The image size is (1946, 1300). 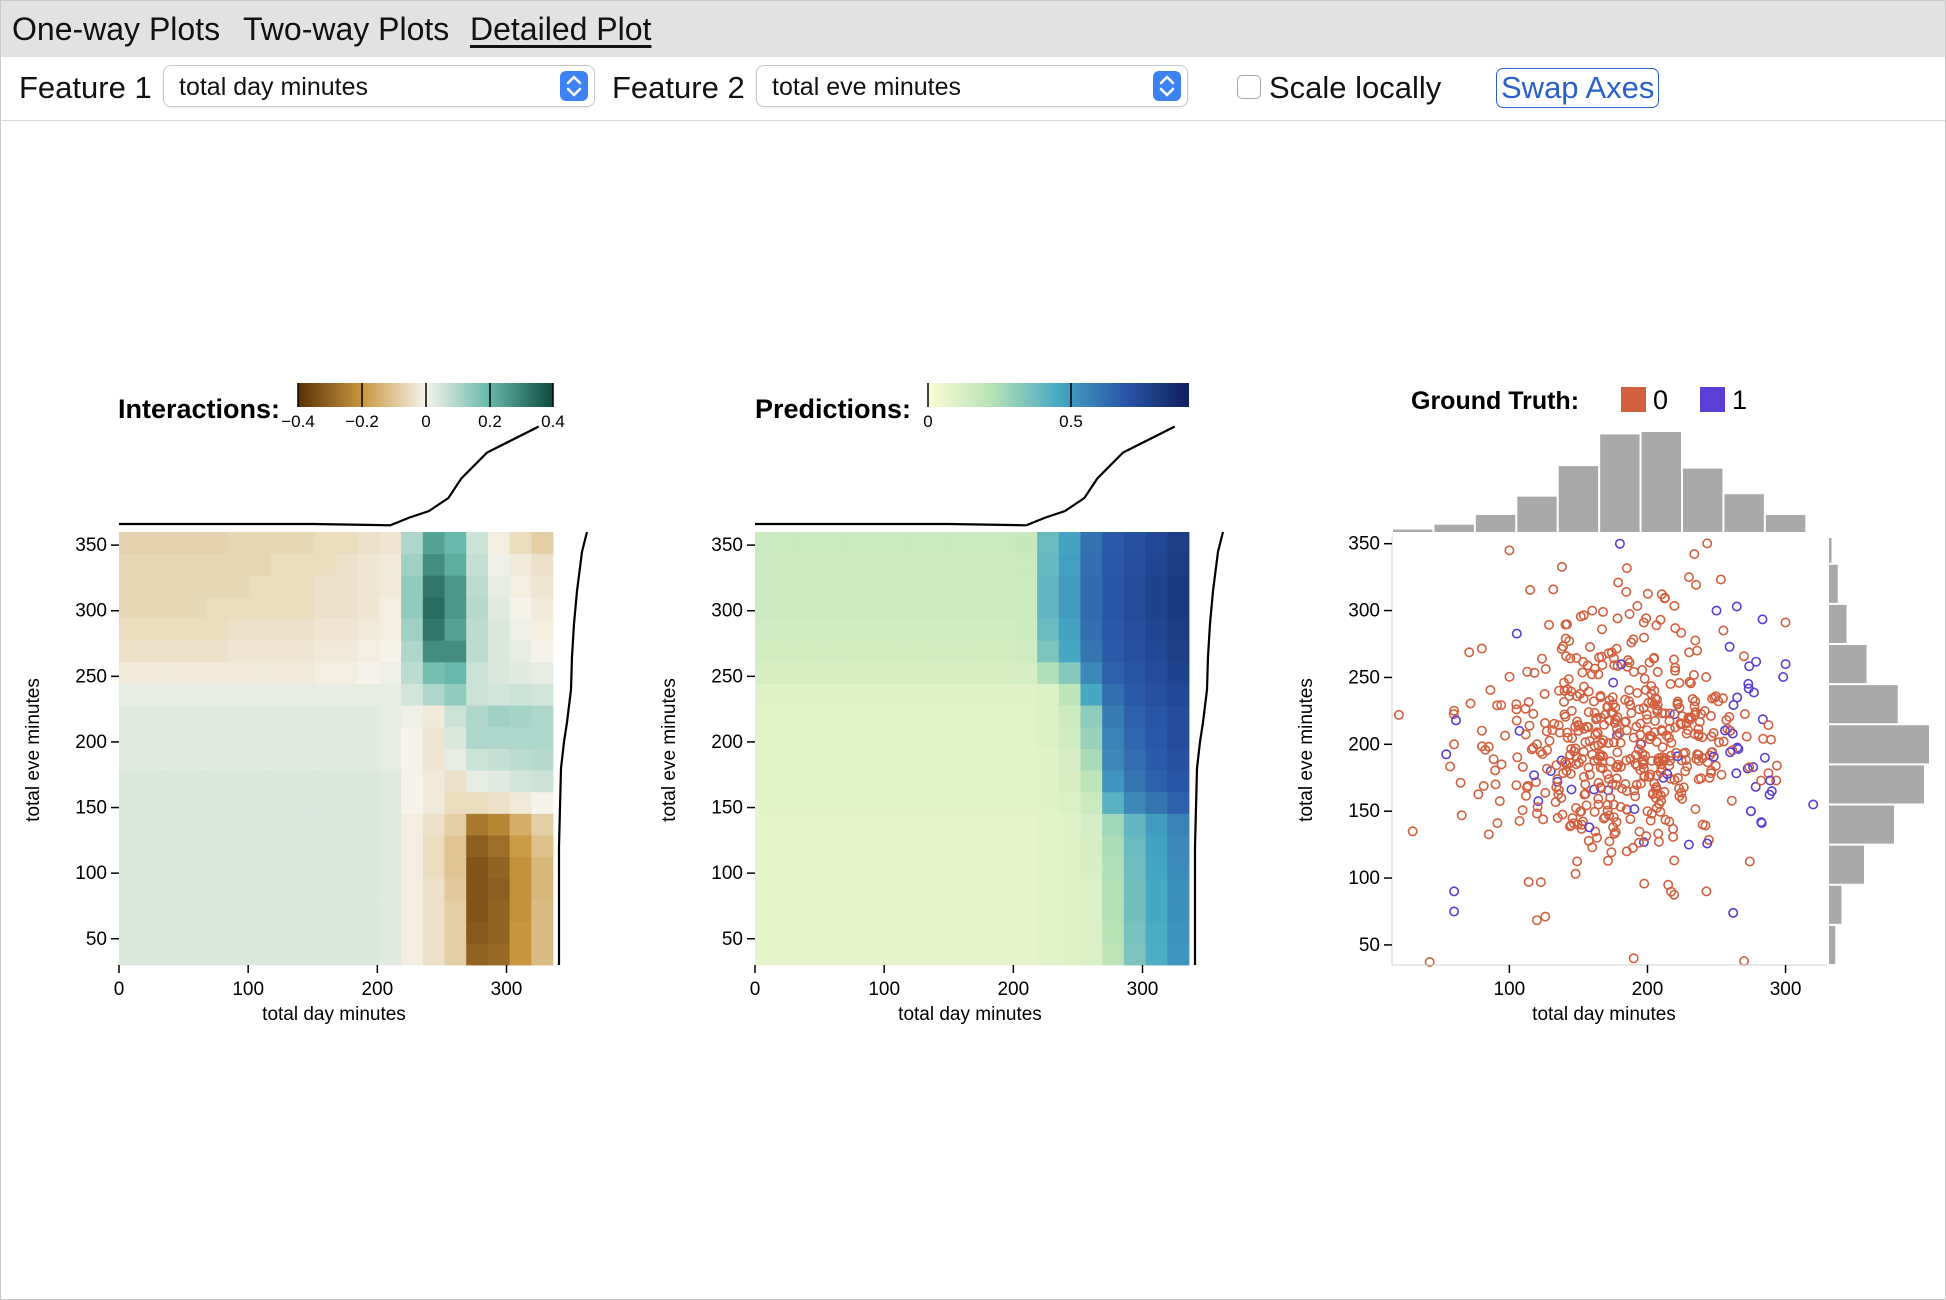 I want to click on feature1-select: total day minutes, so click(x=379, y=86).